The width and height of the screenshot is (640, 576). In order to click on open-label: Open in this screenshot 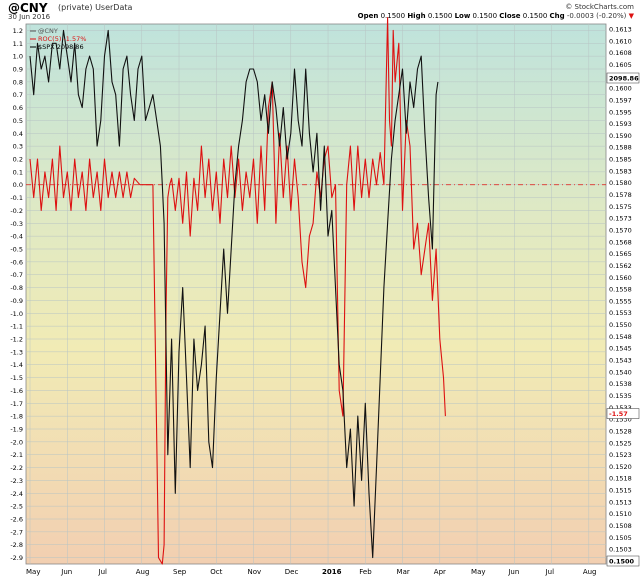, I will do `click(368, 16)`.